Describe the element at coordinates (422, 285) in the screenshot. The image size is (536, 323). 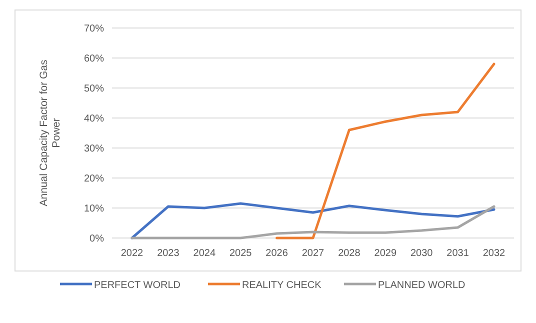
I see `legend-label: PLANNED WORLD` at that location.